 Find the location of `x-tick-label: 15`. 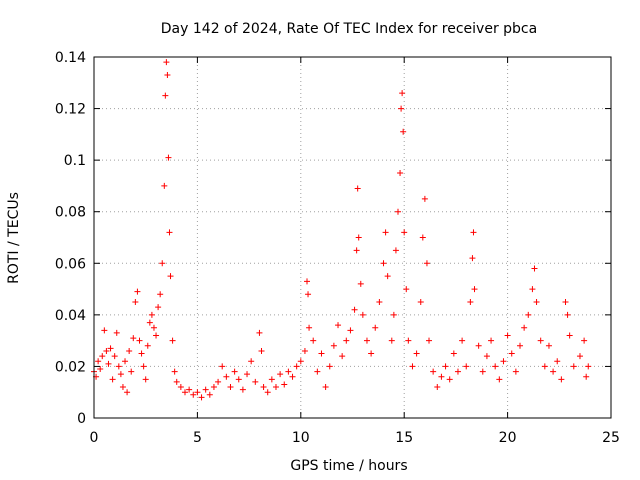

x-tick-label: 15 is located at coordinates (404, 438).